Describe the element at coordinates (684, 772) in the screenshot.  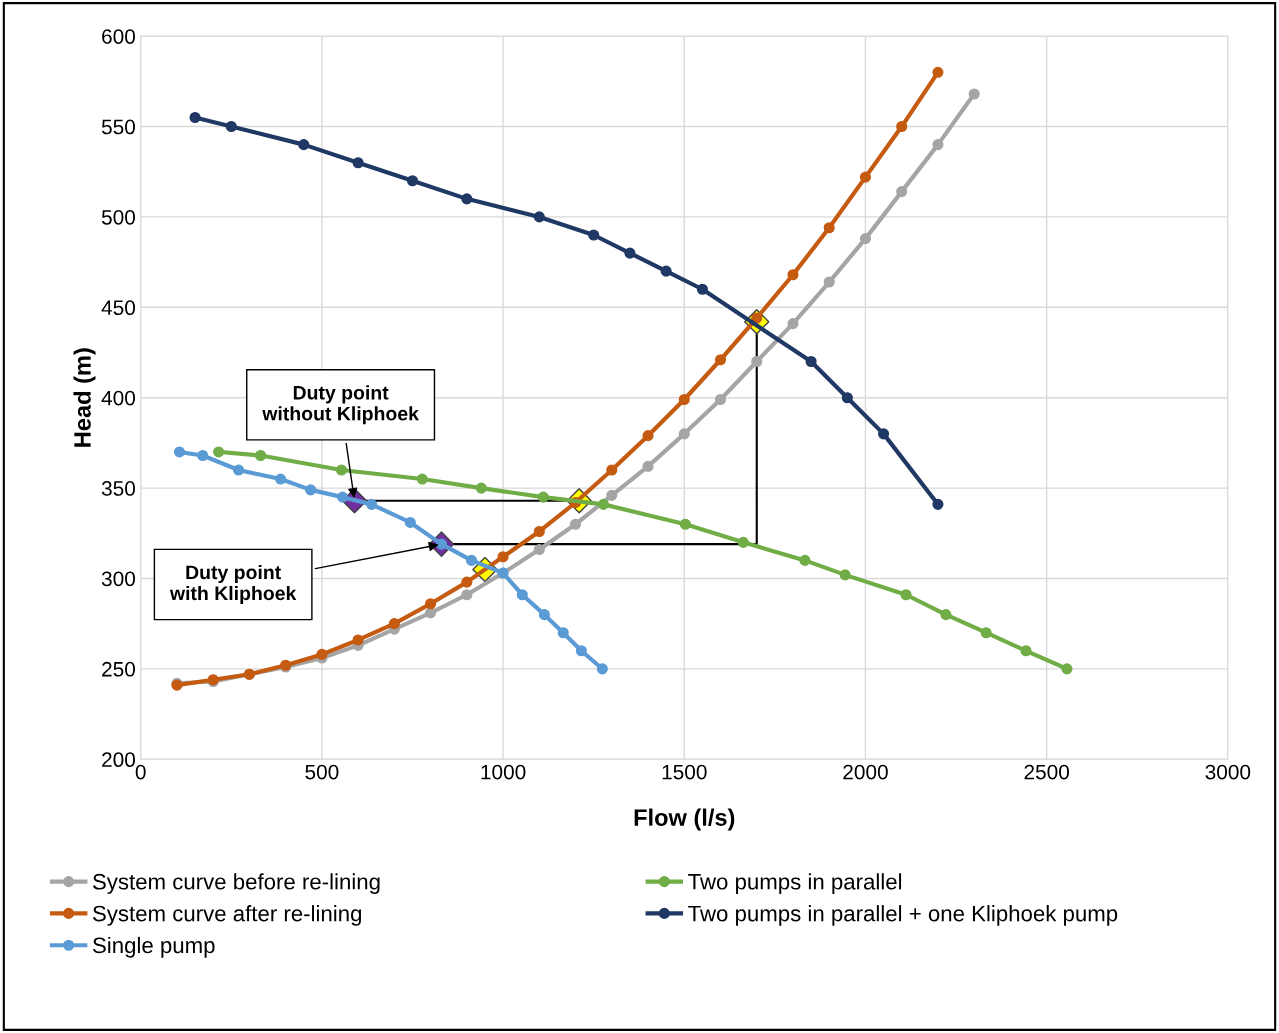
I see `x-tick-label: 1500` at that location.